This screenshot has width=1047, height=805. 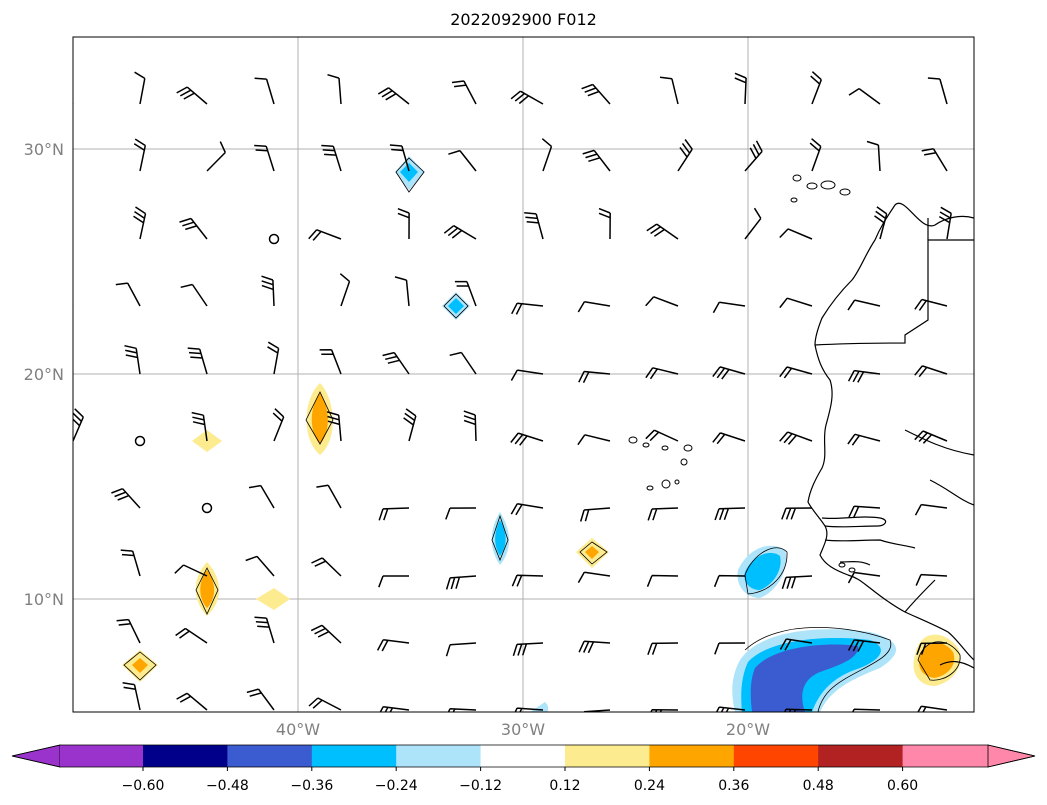 What do you see at coordinates (36, 756) in the screenshot?
I see `colorbar-under-extend` at bounding box center [36, 756].